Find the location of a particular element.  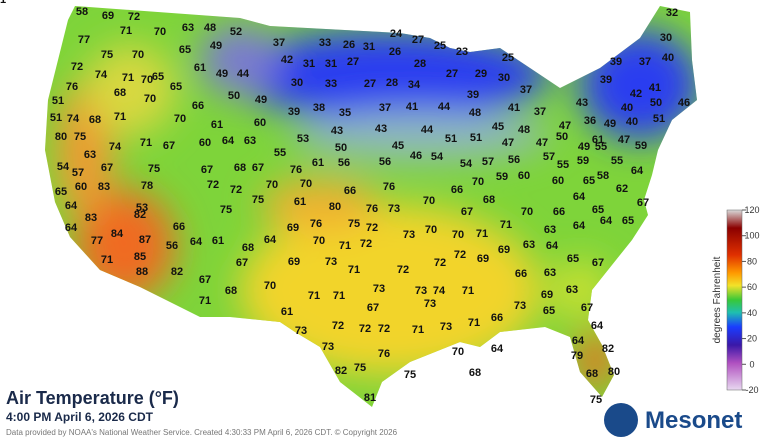

legend-label: degrees Fahrenheit is located at coordinates (717, 299).